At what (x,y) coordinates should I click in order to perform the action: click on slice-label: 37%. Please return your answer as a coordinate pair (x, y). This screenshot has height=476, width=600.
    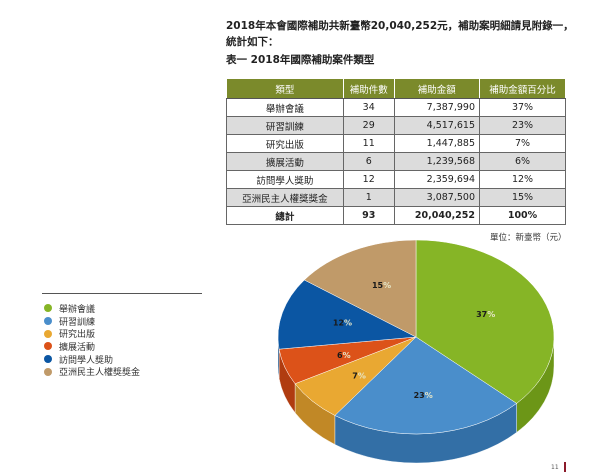
    Looking at the image, I should click on (485, 314).